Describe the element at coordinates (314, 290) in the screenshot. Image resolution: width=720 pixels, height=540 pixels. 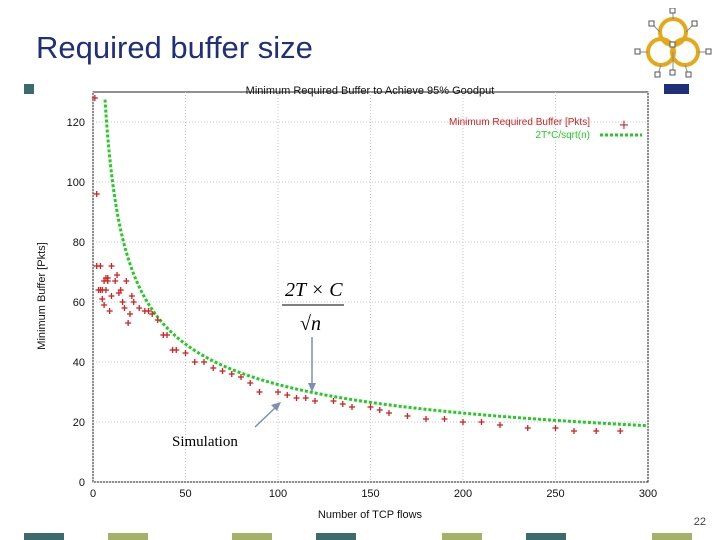
I see `formula-numerator: 2T × C` at that location.